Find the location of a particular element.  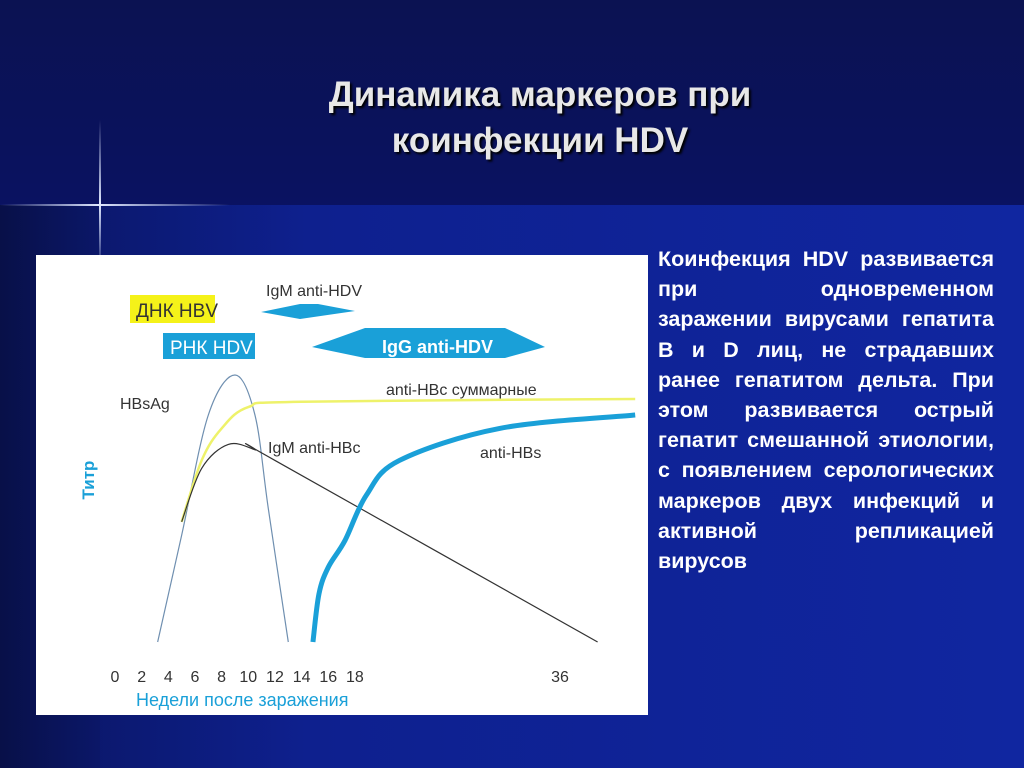

slide-title: Динамика маркеров при коинфекции HDV is located at coordinates (540, 118).